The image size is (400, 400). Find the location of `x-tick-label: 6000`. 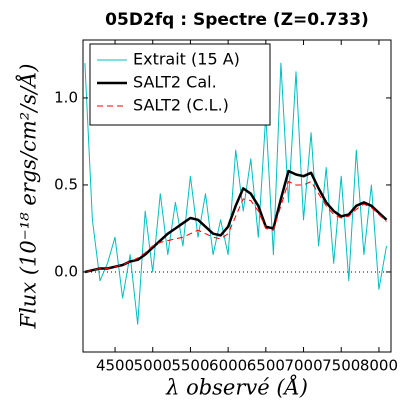

x-tick-label: 6000 is located at coordinates (228, 366).